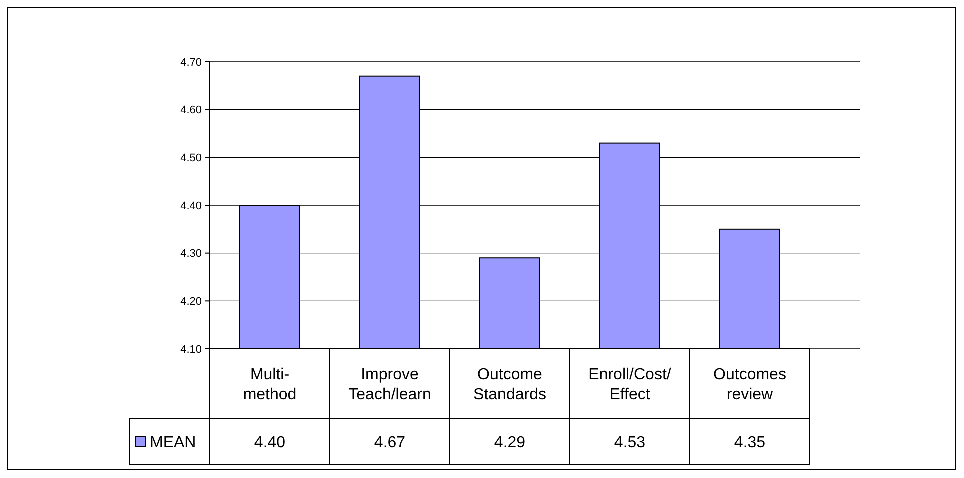 The image size is (964, 478). What do you see at coordinates (510, 443) in the screenshot?
I see `data-label: 4.29` at bounding box center [510, 443].